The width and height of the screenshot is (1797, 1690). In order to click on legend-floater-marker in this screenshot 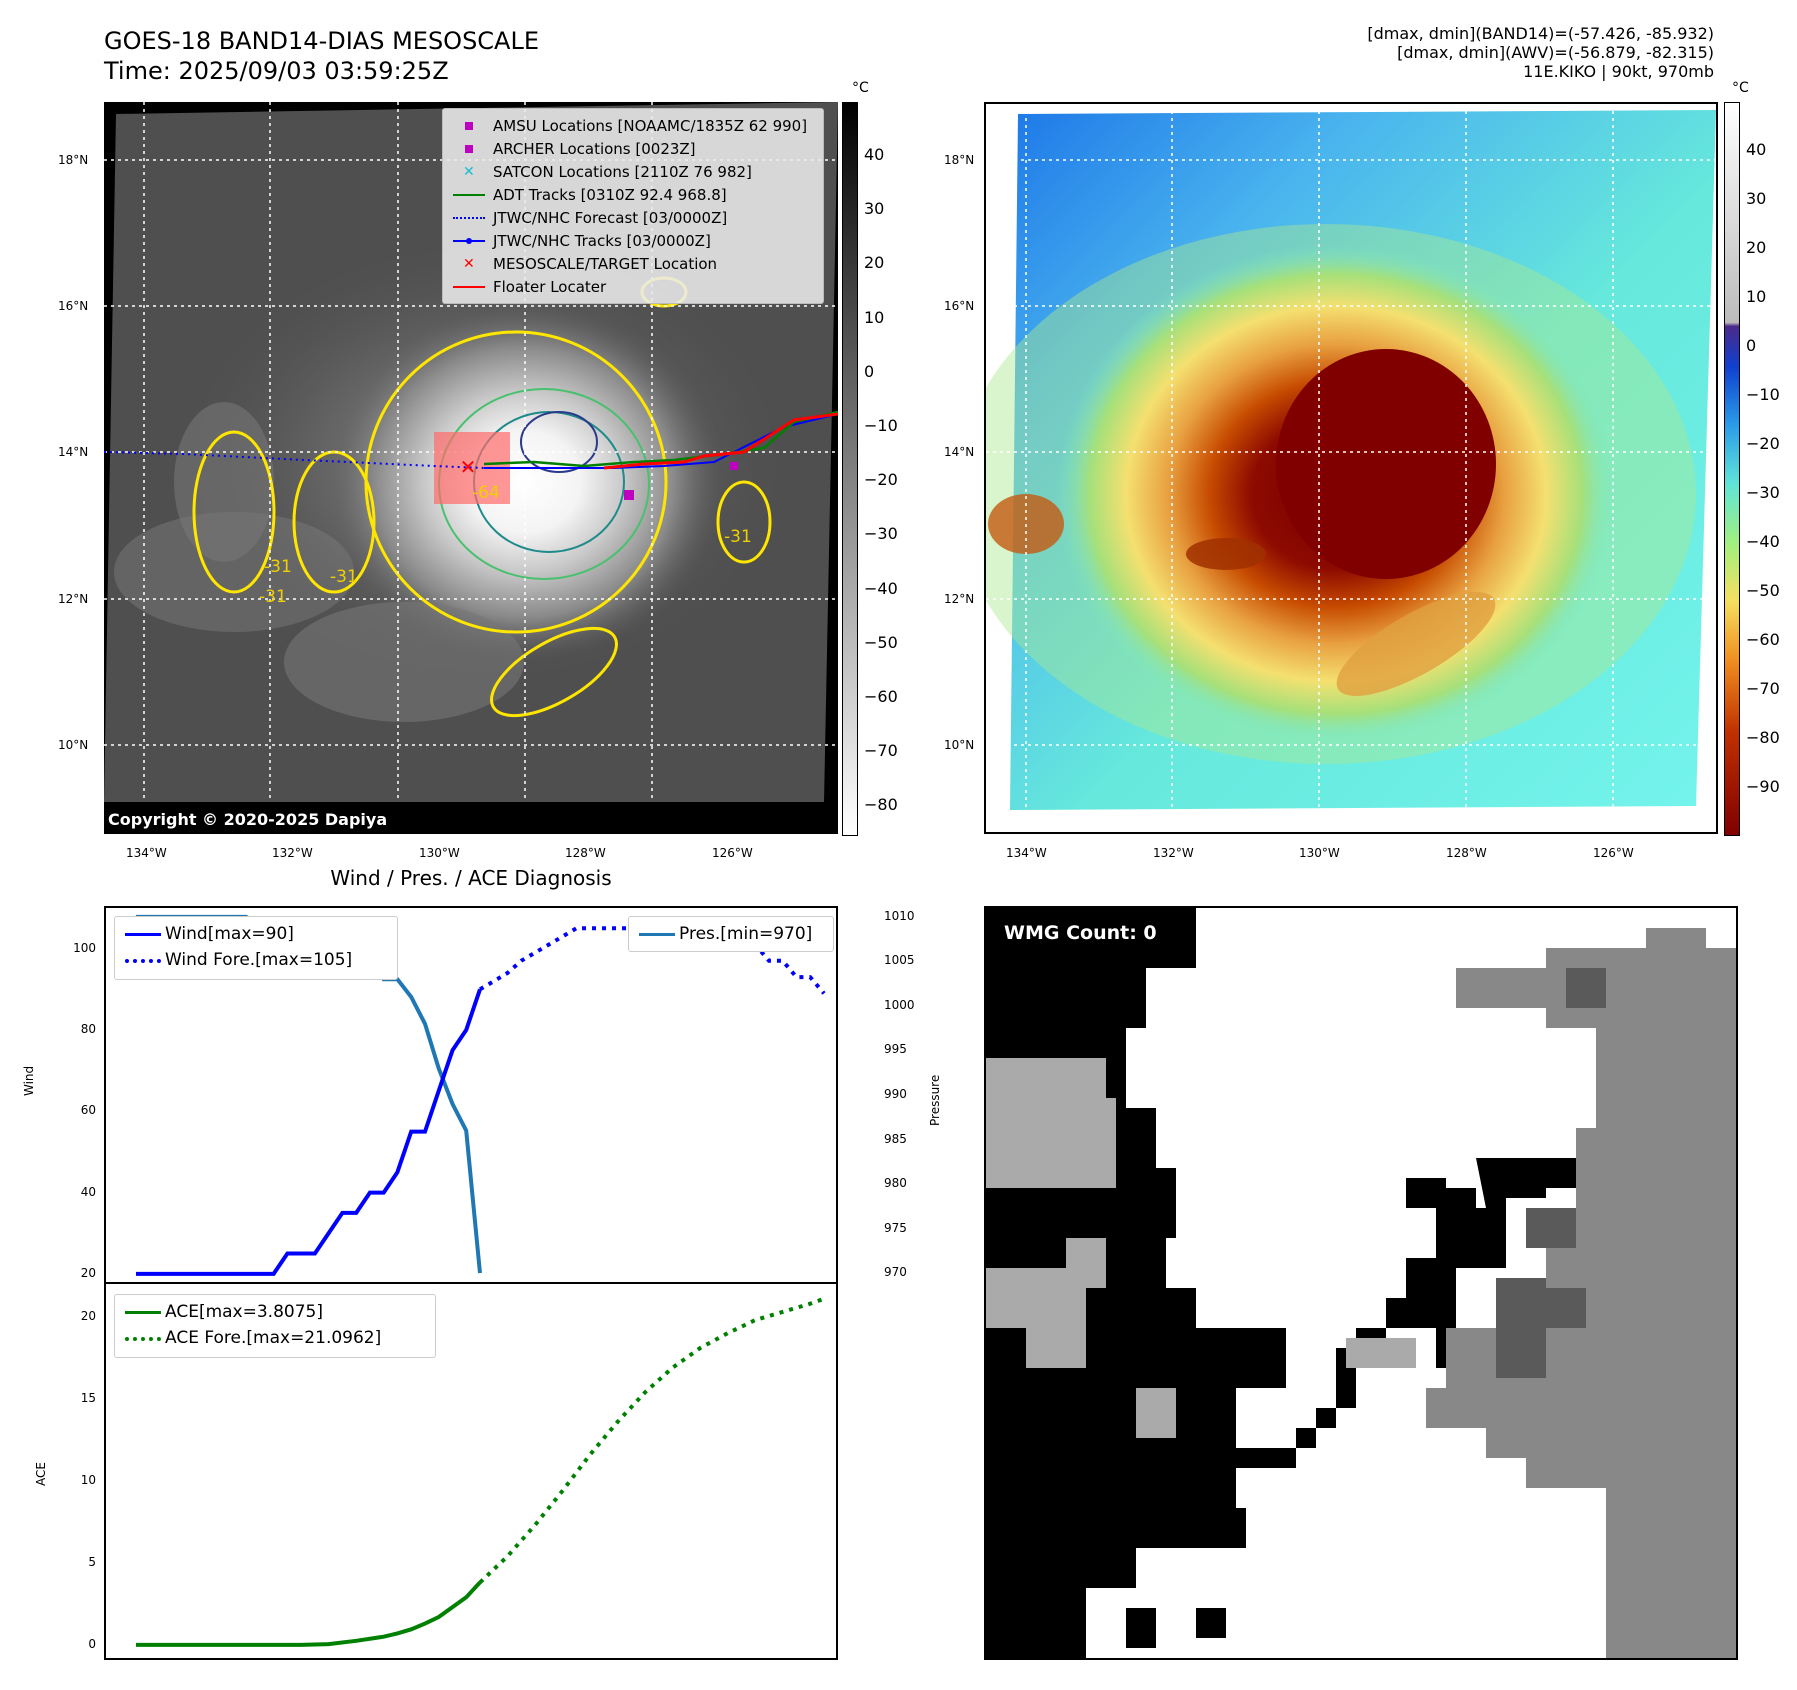, I will do `click(469, 287)`.